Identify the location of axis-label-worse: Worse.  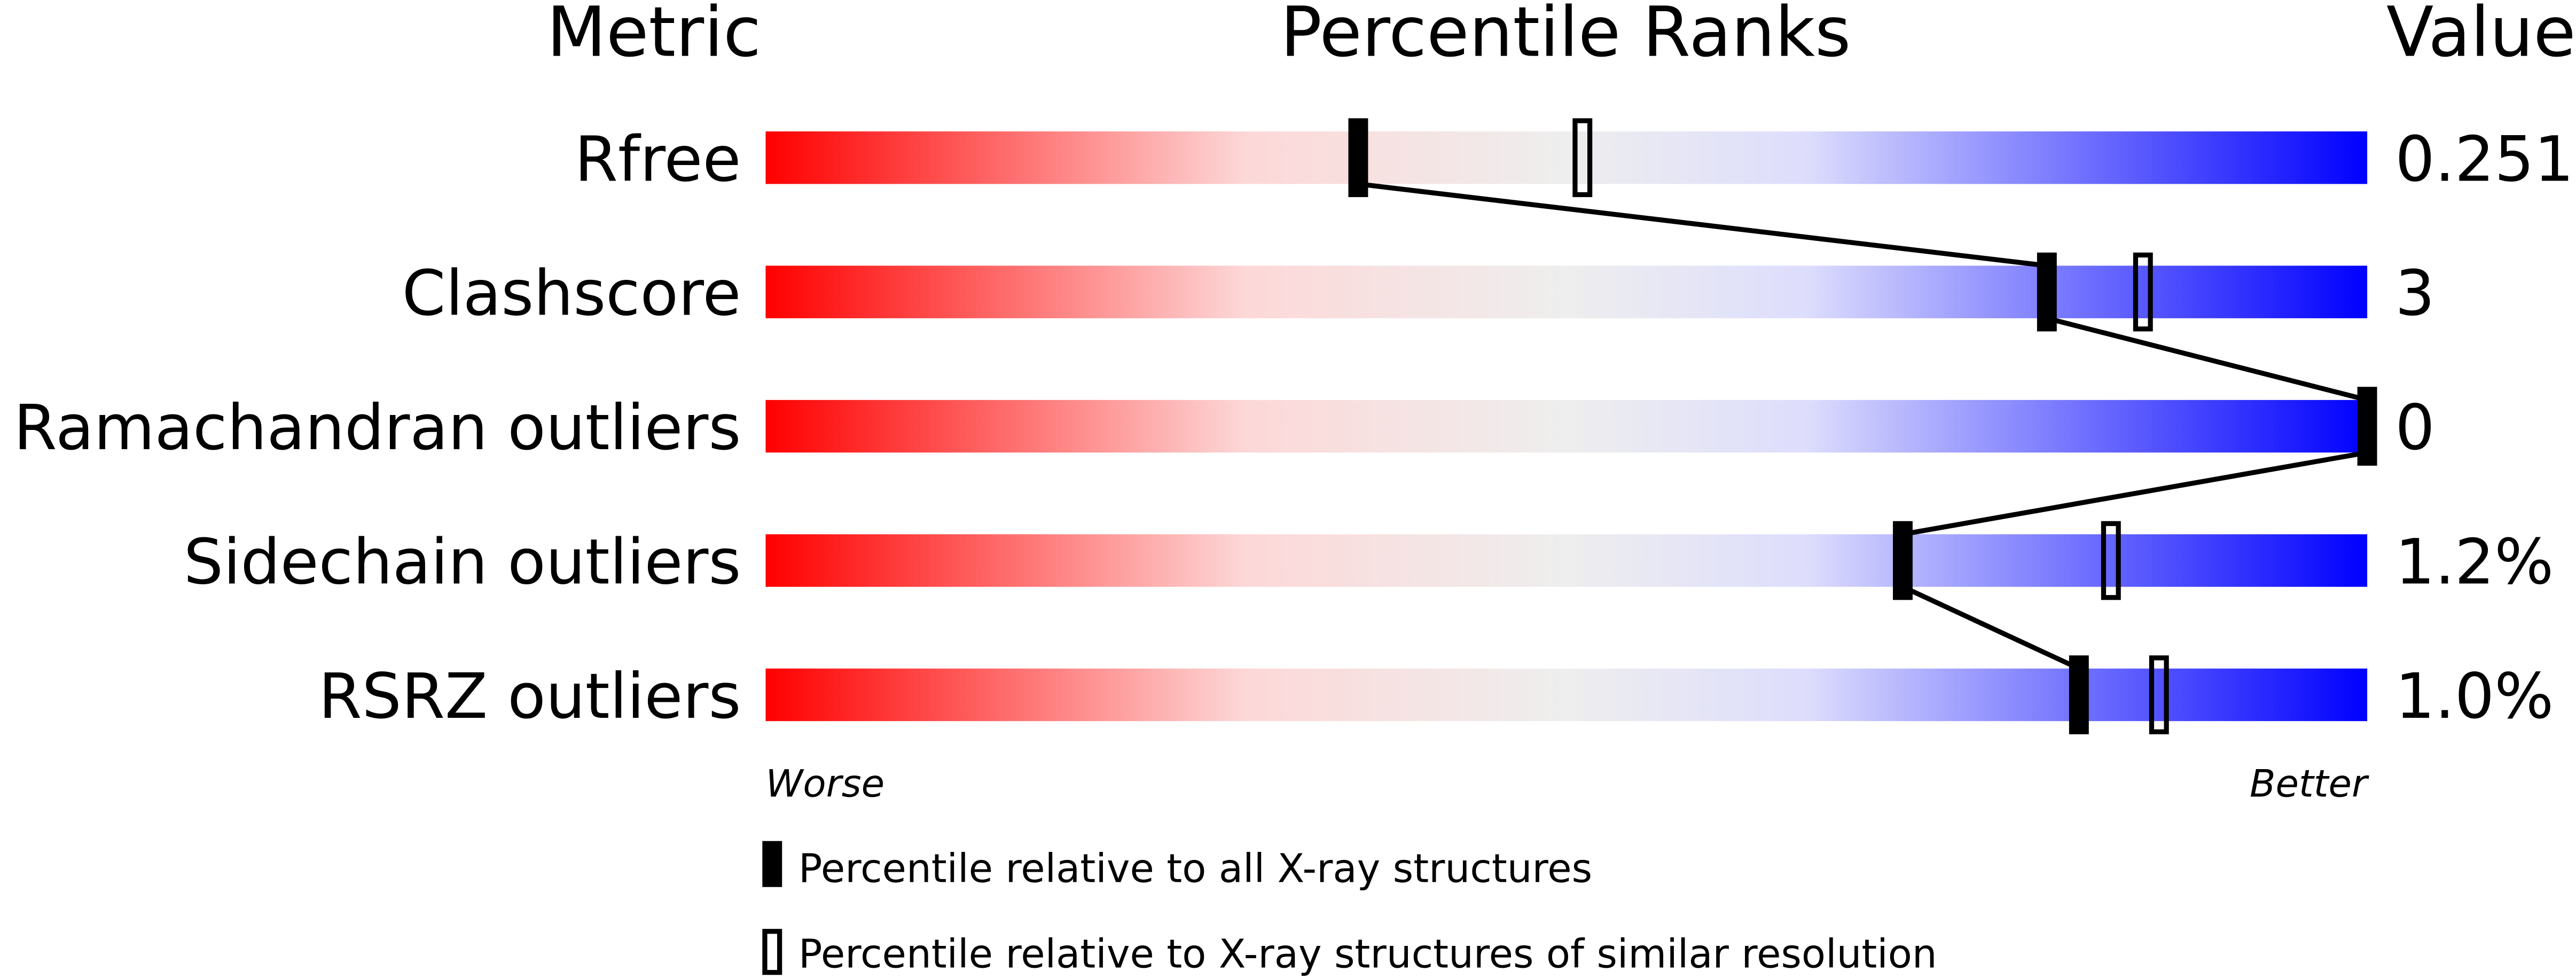
(824, 784).